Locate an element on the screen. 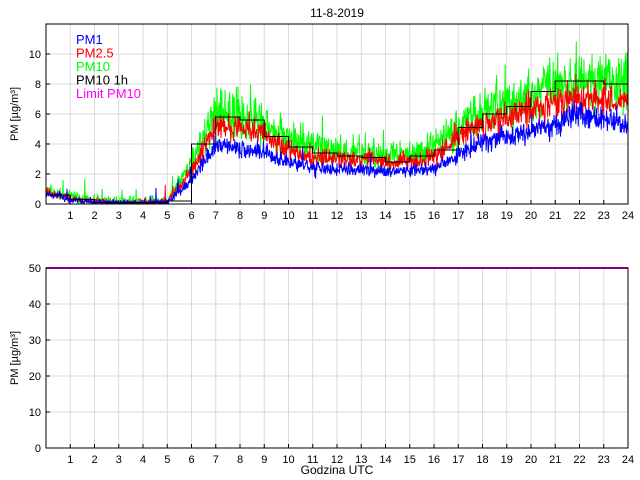 The height and width of the screenshot is (480, 640). y-tick-label: 30 is located at coordinates (35, 341).